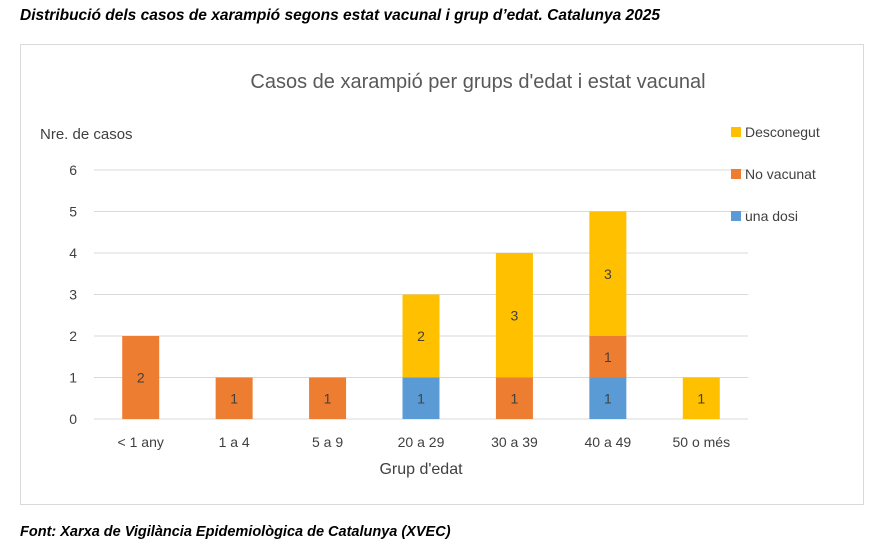 The image size is (884, 555). Describe the element at coordinates (234, 442) in the screenshot. I see `x-tick-label: 1 a 4` at that location.